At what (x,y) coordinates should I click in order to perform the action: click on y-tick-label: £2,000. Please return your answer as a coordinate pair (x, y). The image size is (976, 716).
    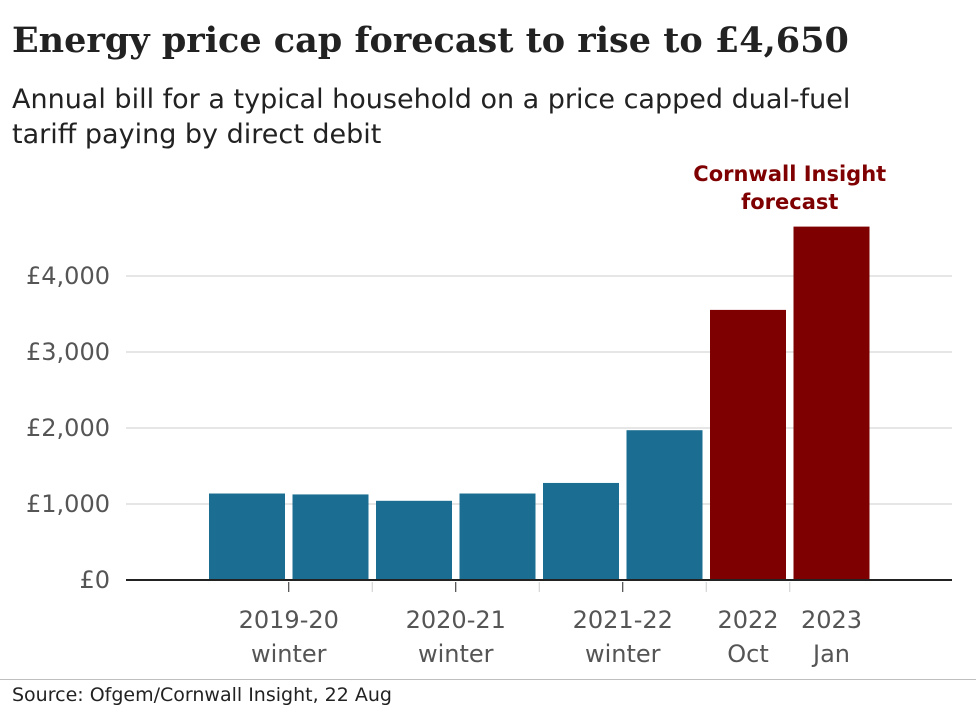
    Looking at the image, I should click on (68, 428).